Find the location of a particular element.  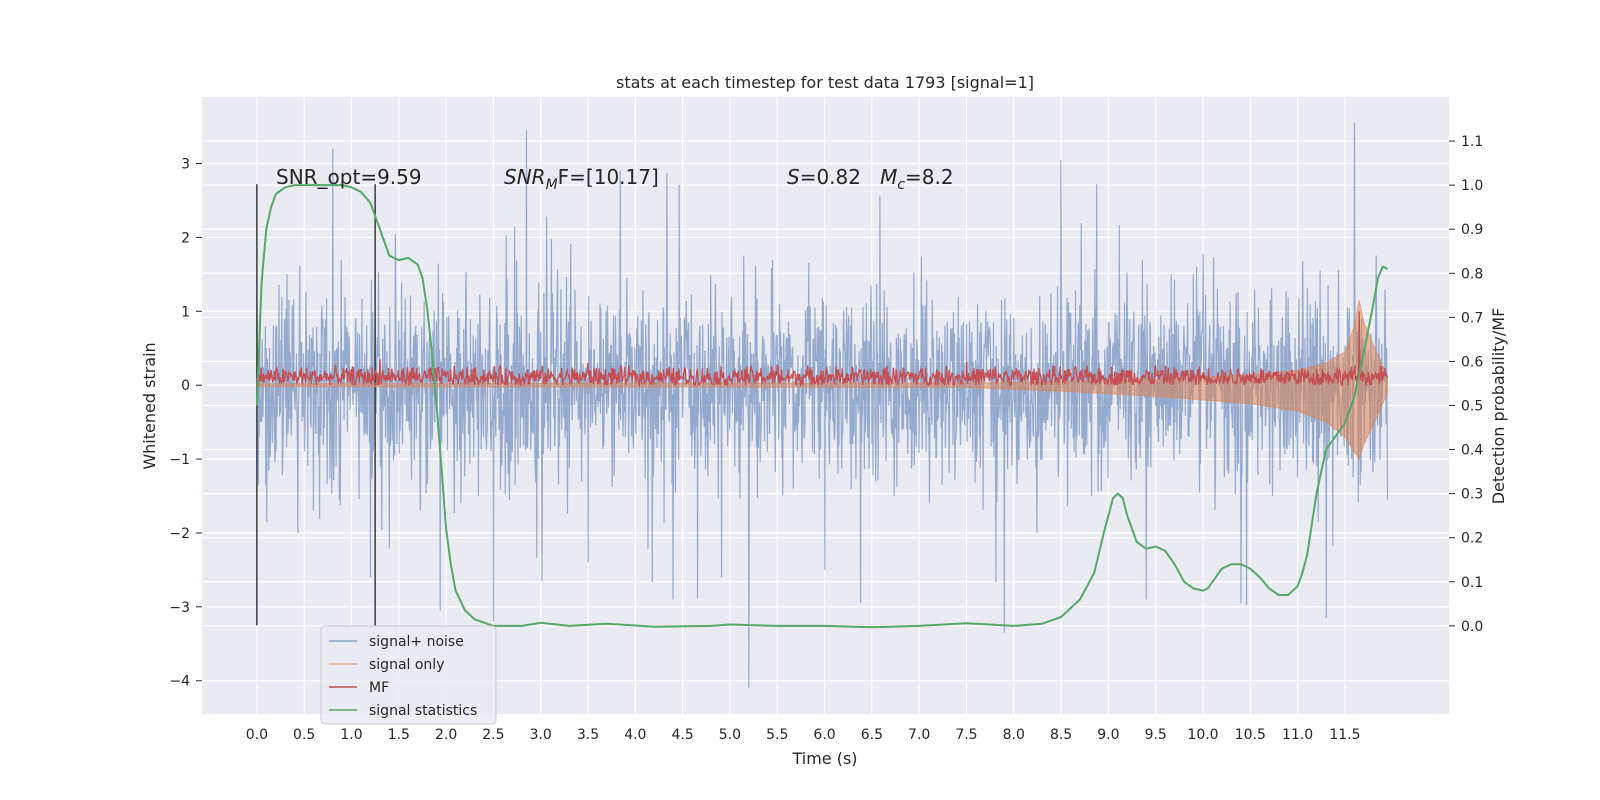

y-right-tick-label: 0.2 is located at coordinates (1472, 539).